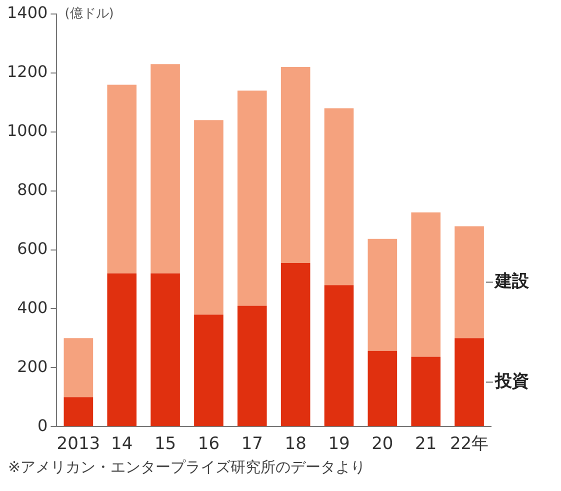  Describe the element at coordinates (511, 382) in the screenshot. I see `series-label: 投資` at that location.